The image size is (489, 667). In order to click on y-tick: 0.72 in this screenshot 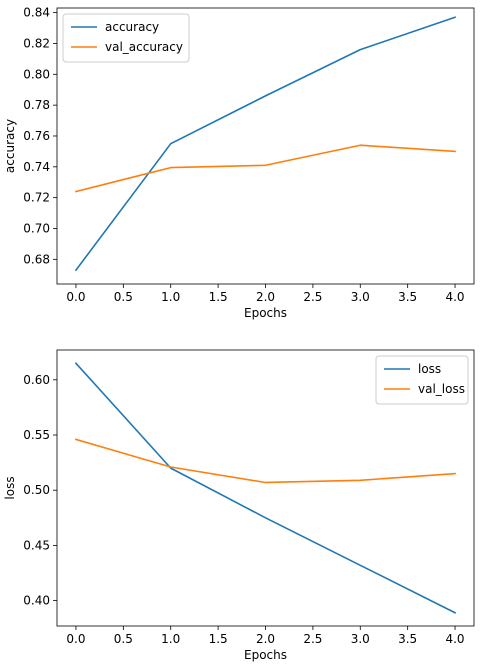, I will do `click(40, 198)`.